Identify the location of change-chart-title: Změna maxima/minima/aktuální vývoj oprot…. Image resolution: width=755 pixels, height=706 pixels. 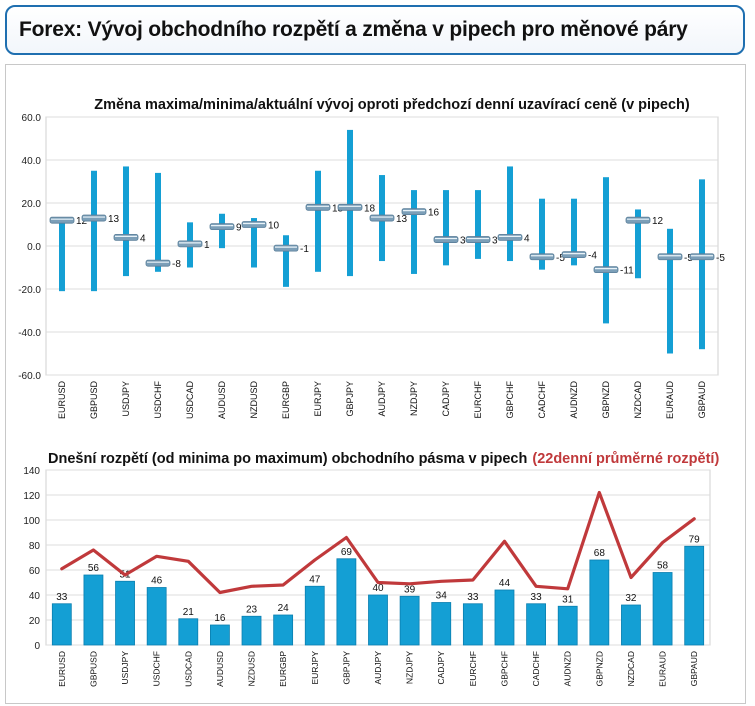
(392, 105).